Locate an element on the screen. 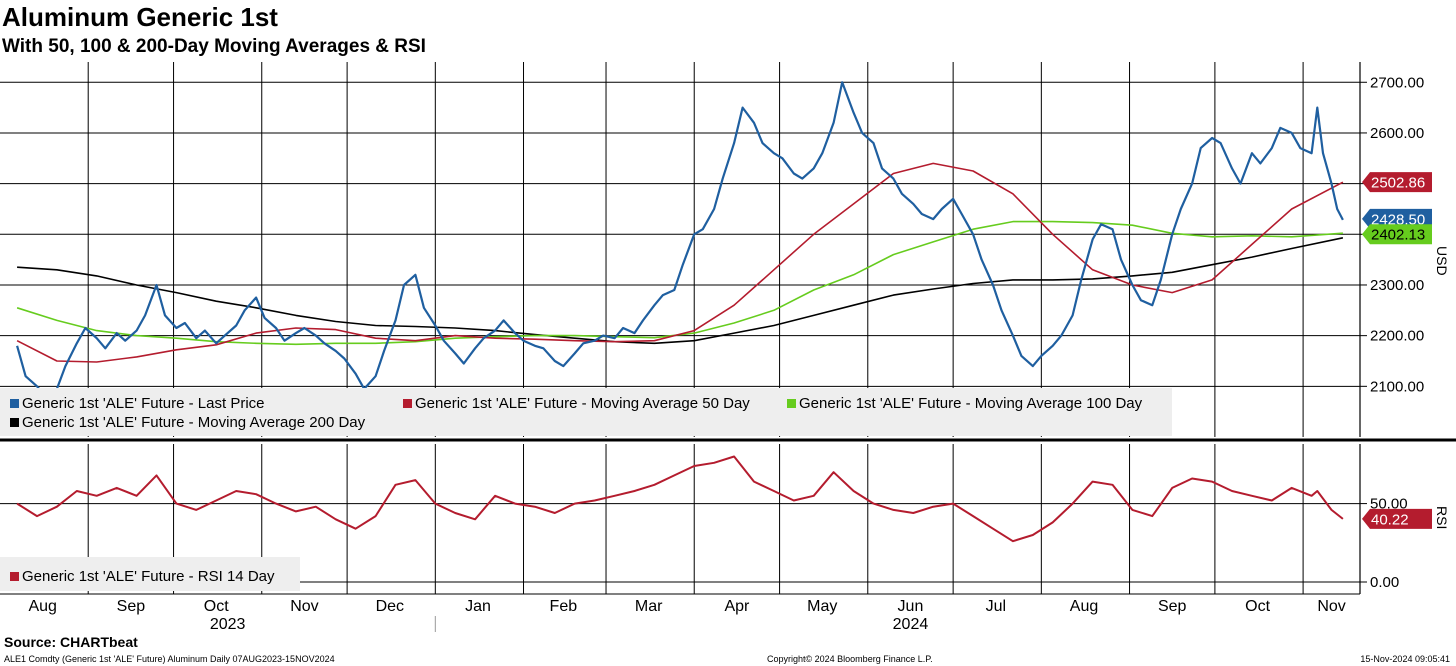 The width and height of the screenshot is (1456, 666). x-tick-label-month: Jan is located at coordinates (478, 606).